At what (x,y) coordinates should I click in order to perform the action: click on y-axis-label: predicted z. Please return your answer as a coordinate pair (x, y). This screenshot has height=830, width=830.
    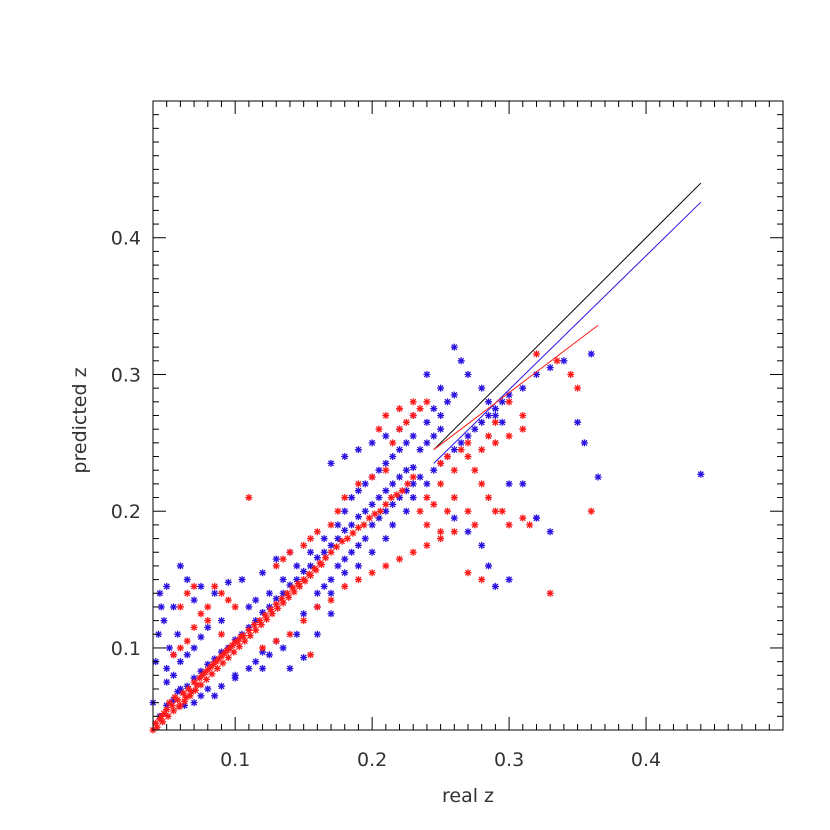
    Looking at the image, I should click on (80, 420).